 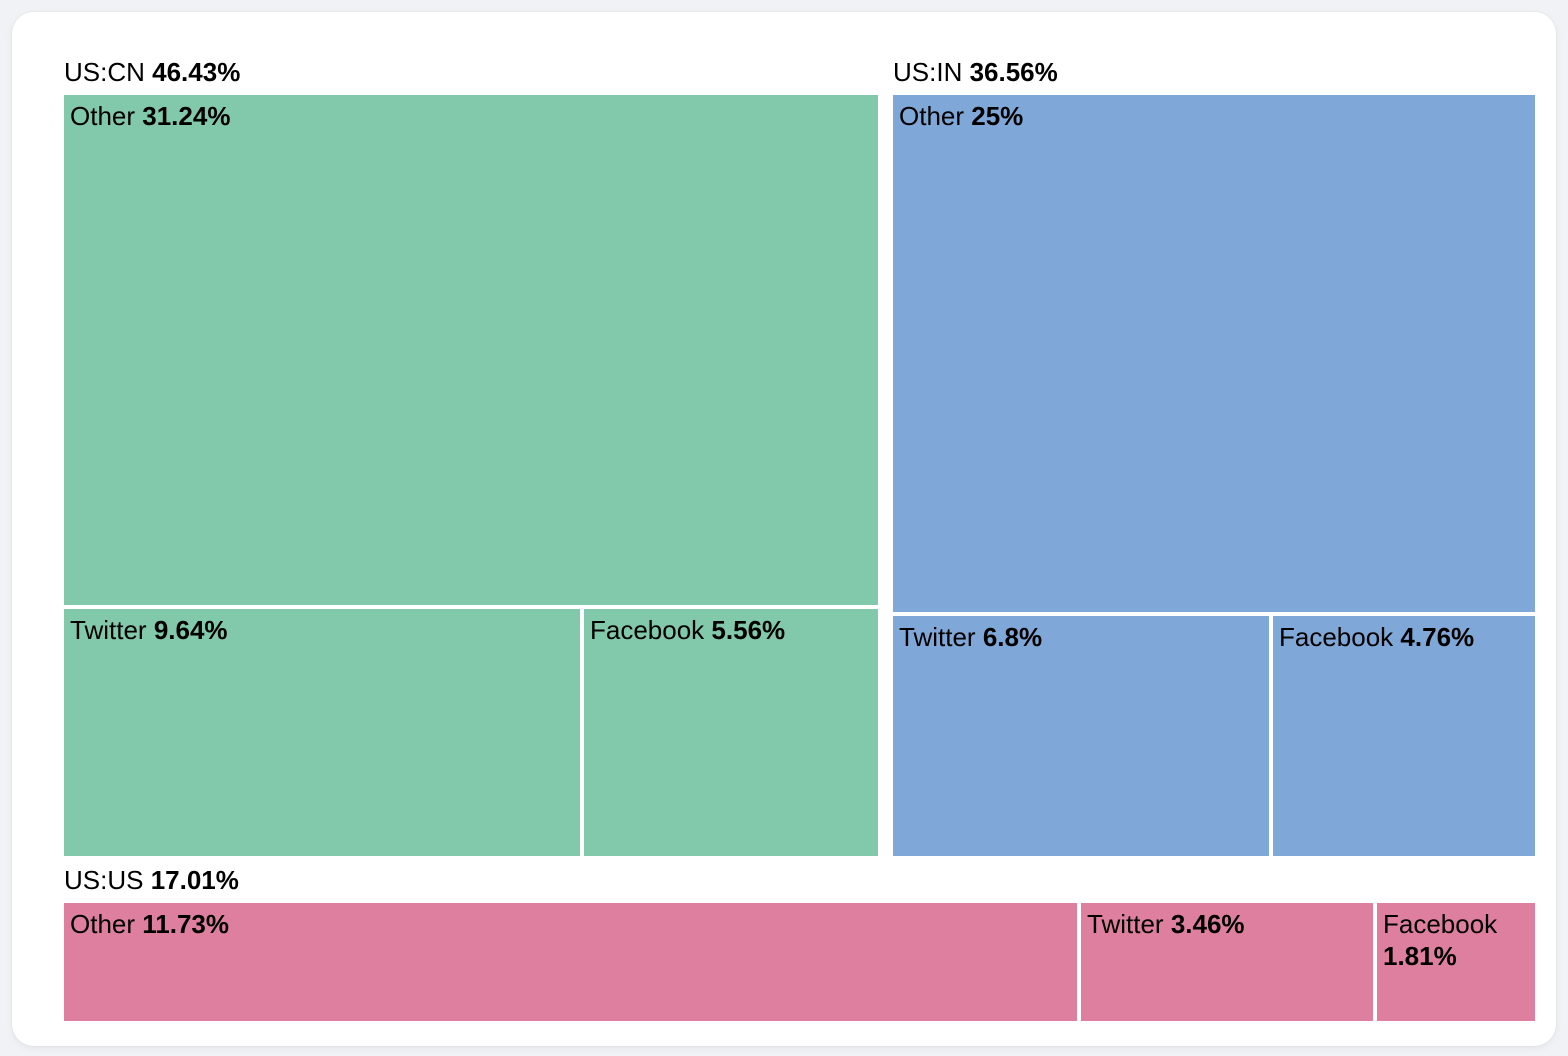 I want to click on cell-value: 9.64%, so click(x=190, y=630).